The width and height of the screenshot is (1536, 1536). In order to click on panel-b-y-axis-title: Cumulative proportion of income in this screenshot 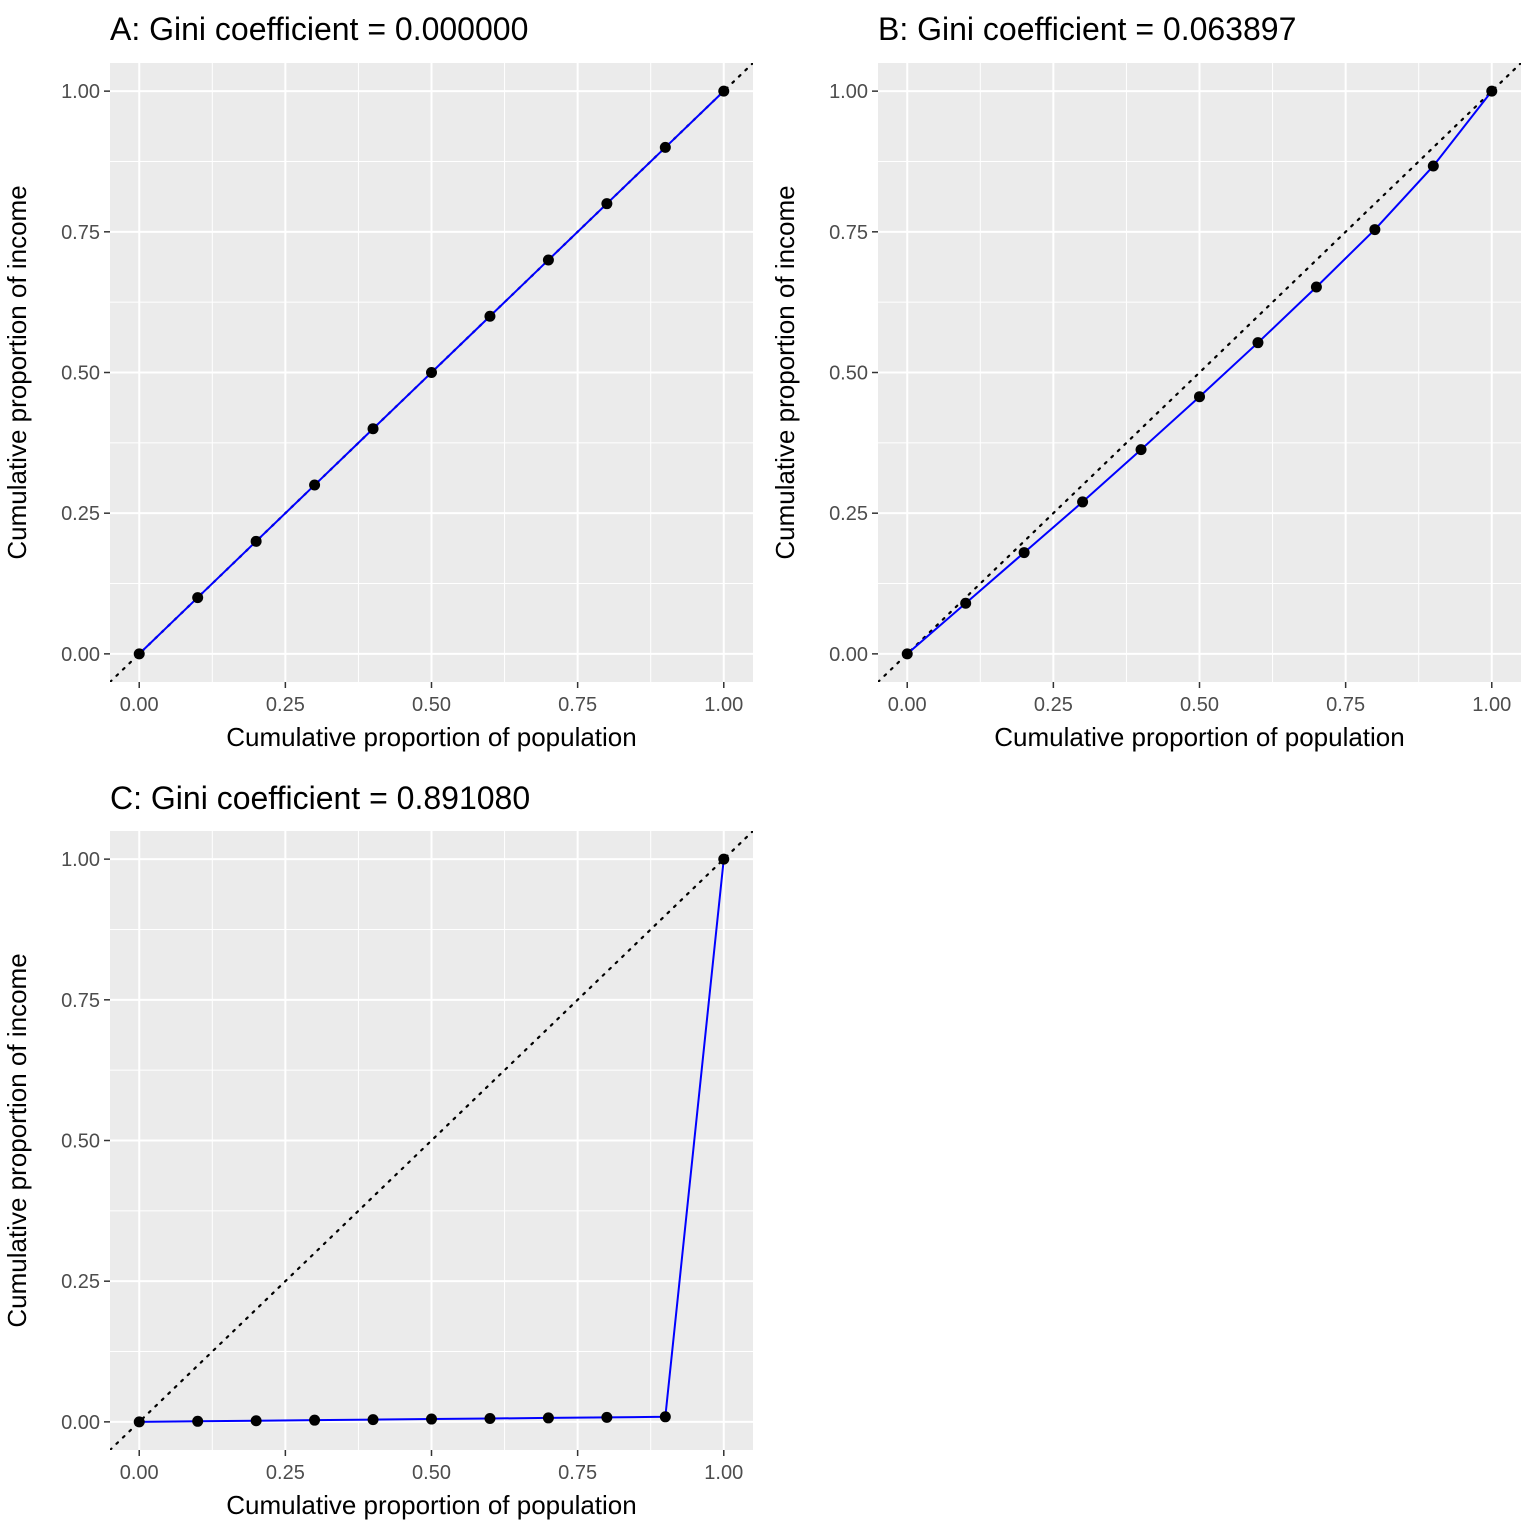, I will do `click(785, 372)`.